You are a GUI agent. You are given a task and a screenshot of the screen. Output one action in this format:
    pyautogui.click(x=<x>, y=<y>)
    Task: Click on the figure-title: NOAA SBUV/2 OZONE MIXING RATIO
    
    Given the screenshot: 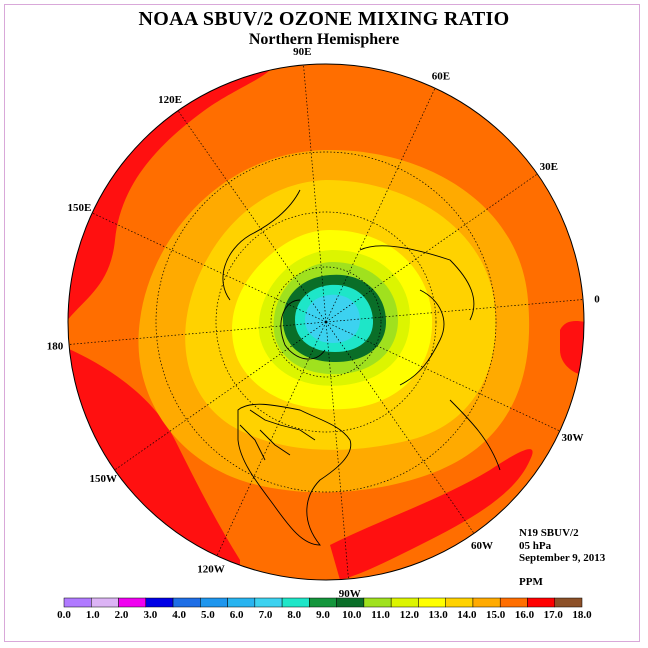 What is the action you would take?
    pyautogui.click(x=324, y=19)
    